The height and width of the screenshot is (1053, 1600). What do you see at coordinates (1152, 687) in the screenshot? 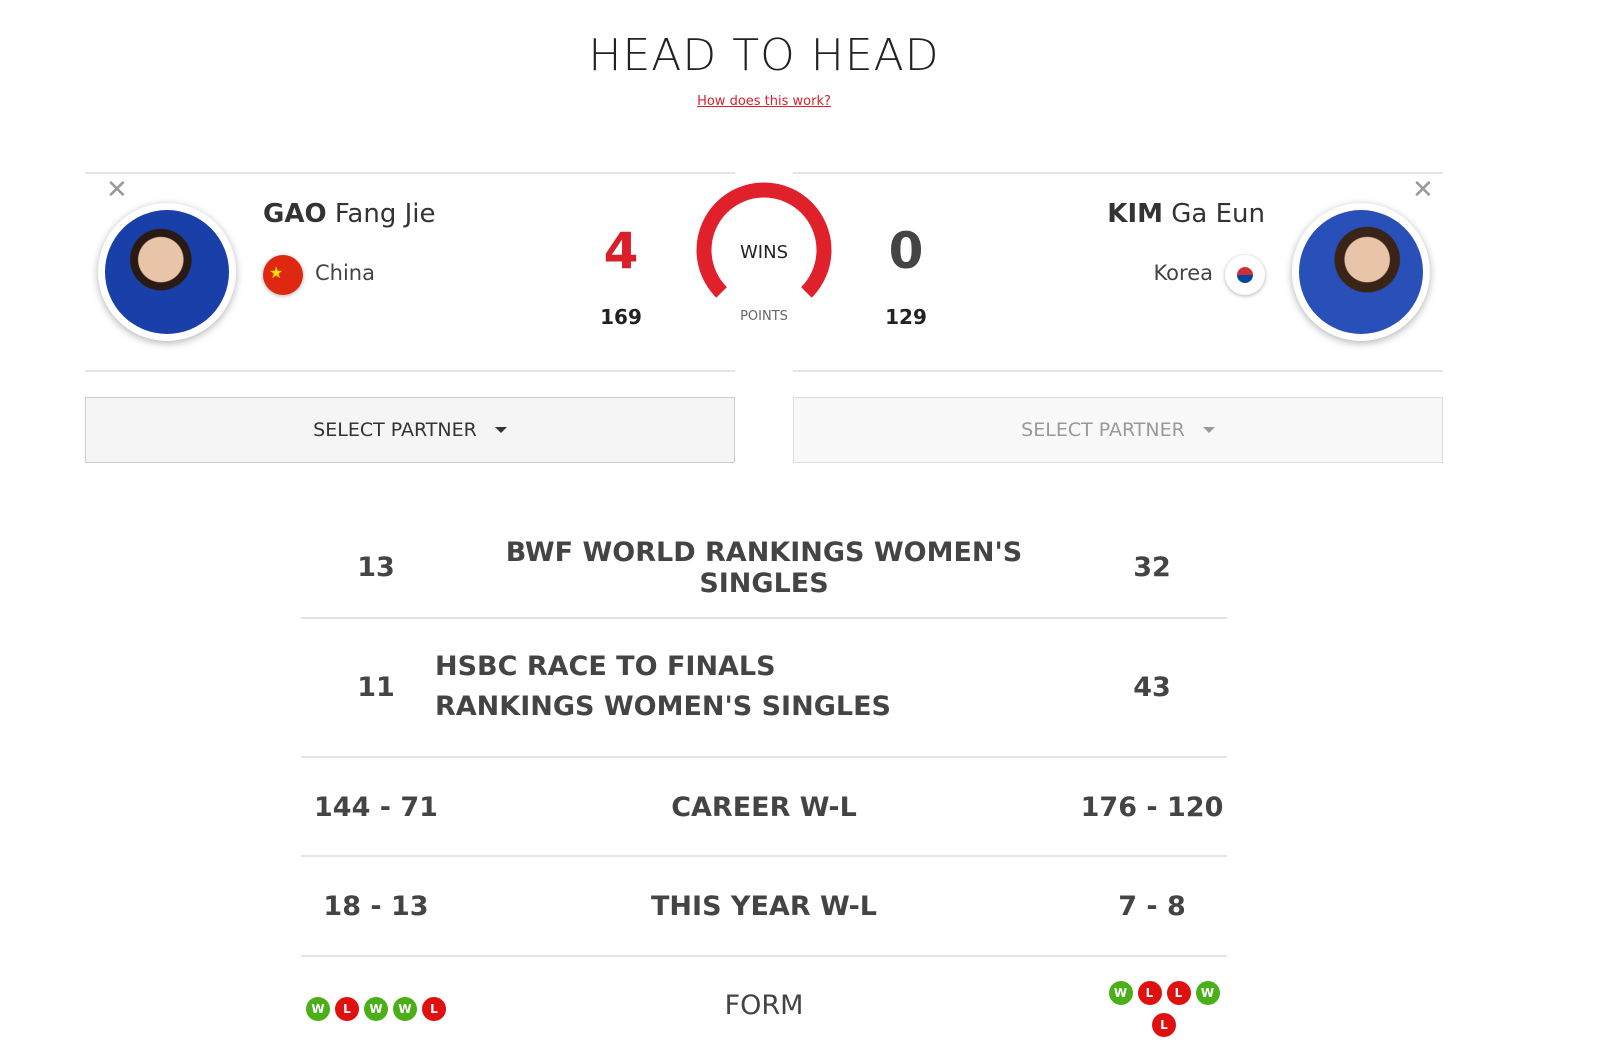
I see `stat-right: 43` at bounding box center [1152, 687].